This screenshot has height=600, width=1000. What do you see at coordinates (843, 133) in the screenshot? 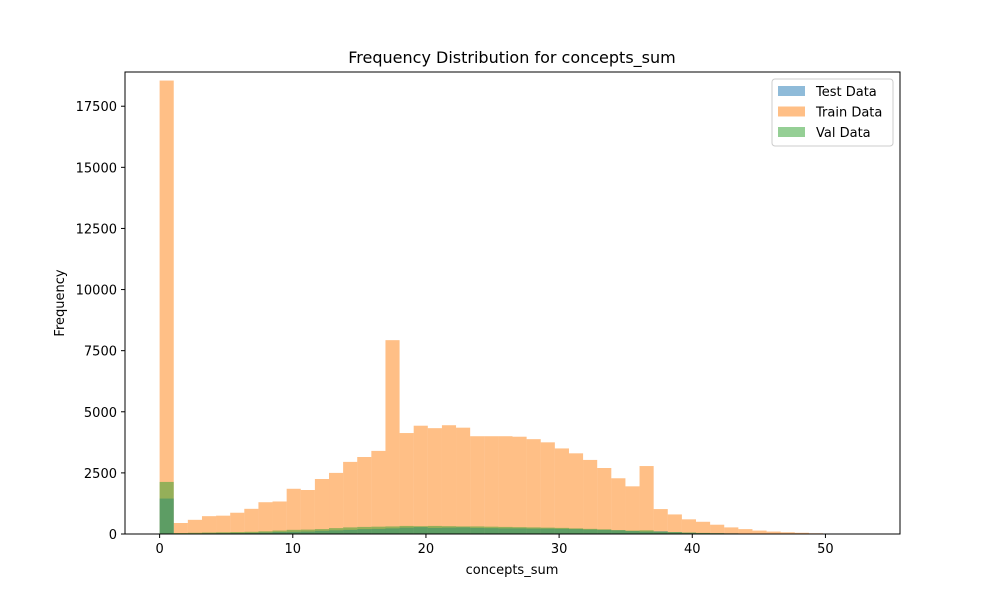
I see `legend-label-val-data: Val Data` at bounding box center [843, 133].